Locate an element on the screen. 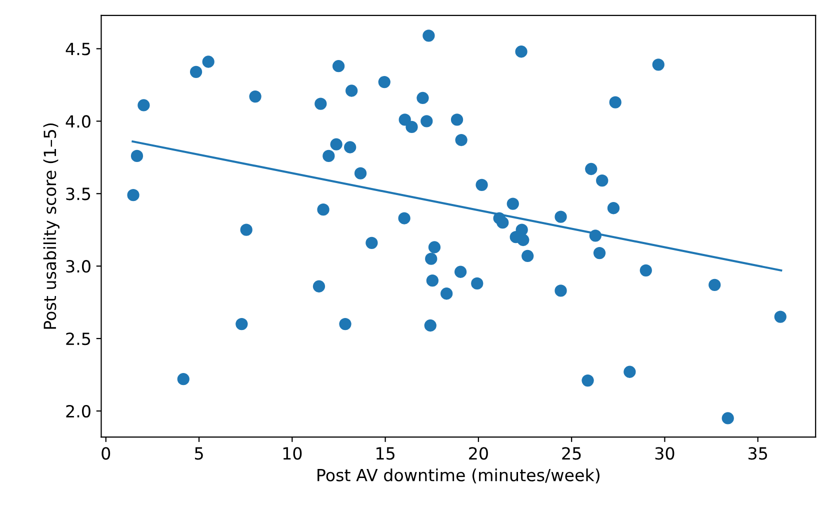 This screenshot has width=823, height=513. y-axis-title: Post usability score (1–5) is located at coordinates (51, 226).